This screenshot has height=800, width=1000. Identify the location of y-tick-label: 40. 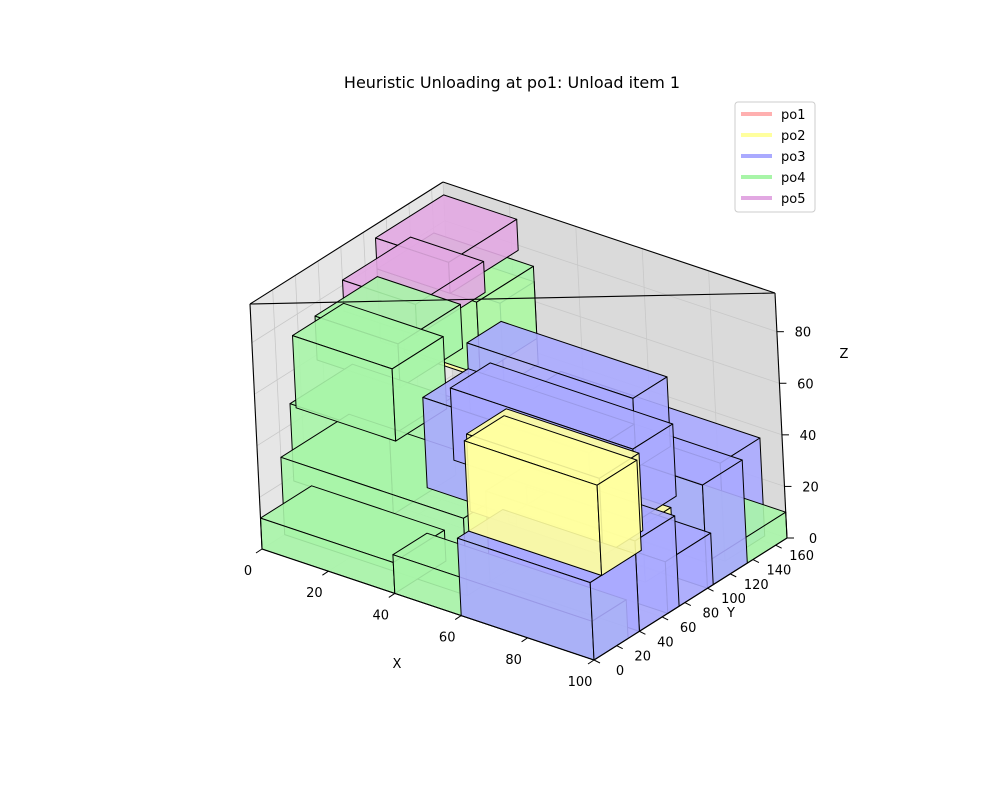
(665, 642).